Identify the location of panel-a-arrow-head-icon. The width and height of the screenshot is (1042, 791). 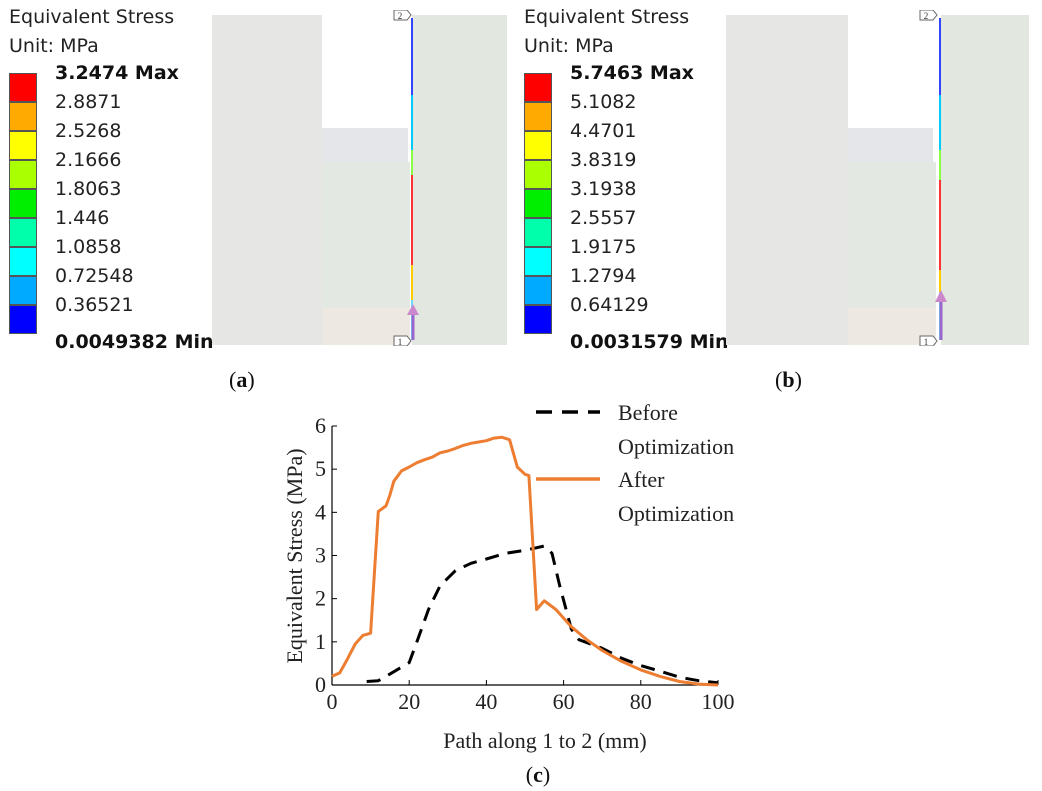
(413, 309).